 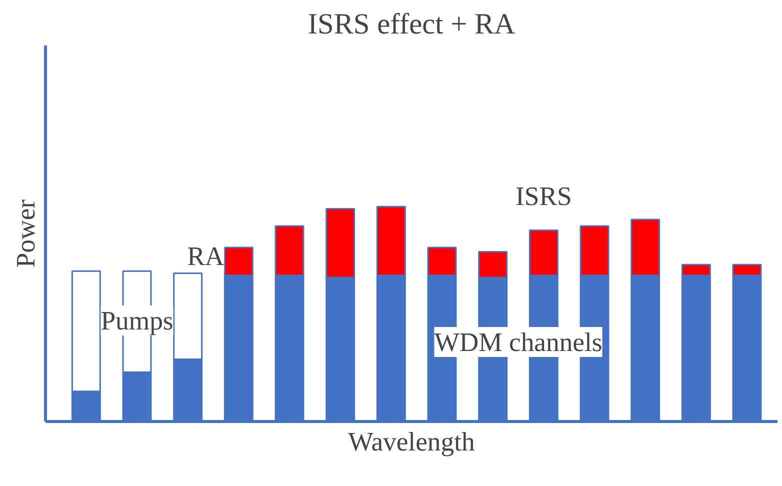 I want to click on chart-title: ISRS effect + RA, so click(x=412, y=24).